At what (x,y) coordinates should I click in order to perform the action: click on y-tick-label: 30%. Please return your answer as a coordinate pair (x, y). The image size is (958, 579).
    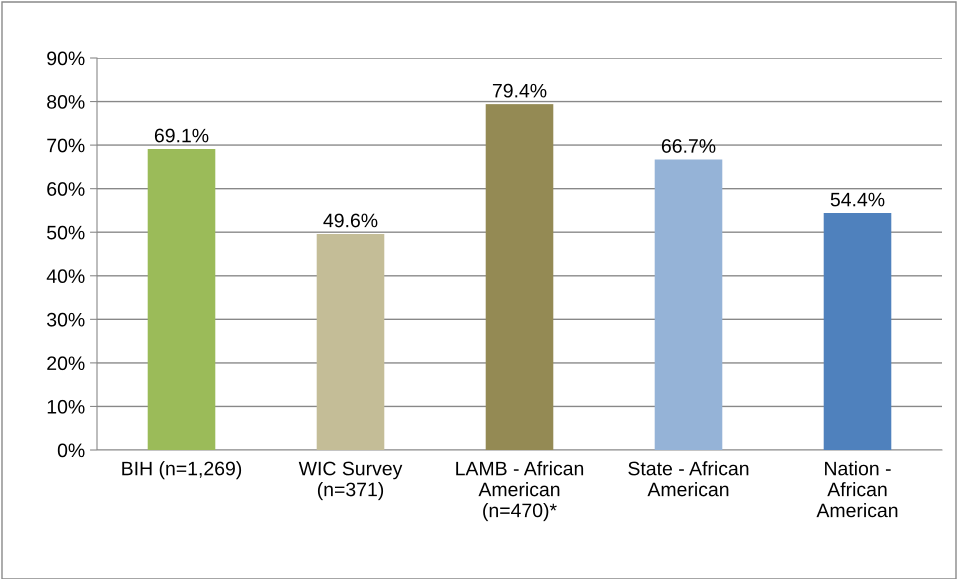
    Looking at the image, I should click on (66, 319).